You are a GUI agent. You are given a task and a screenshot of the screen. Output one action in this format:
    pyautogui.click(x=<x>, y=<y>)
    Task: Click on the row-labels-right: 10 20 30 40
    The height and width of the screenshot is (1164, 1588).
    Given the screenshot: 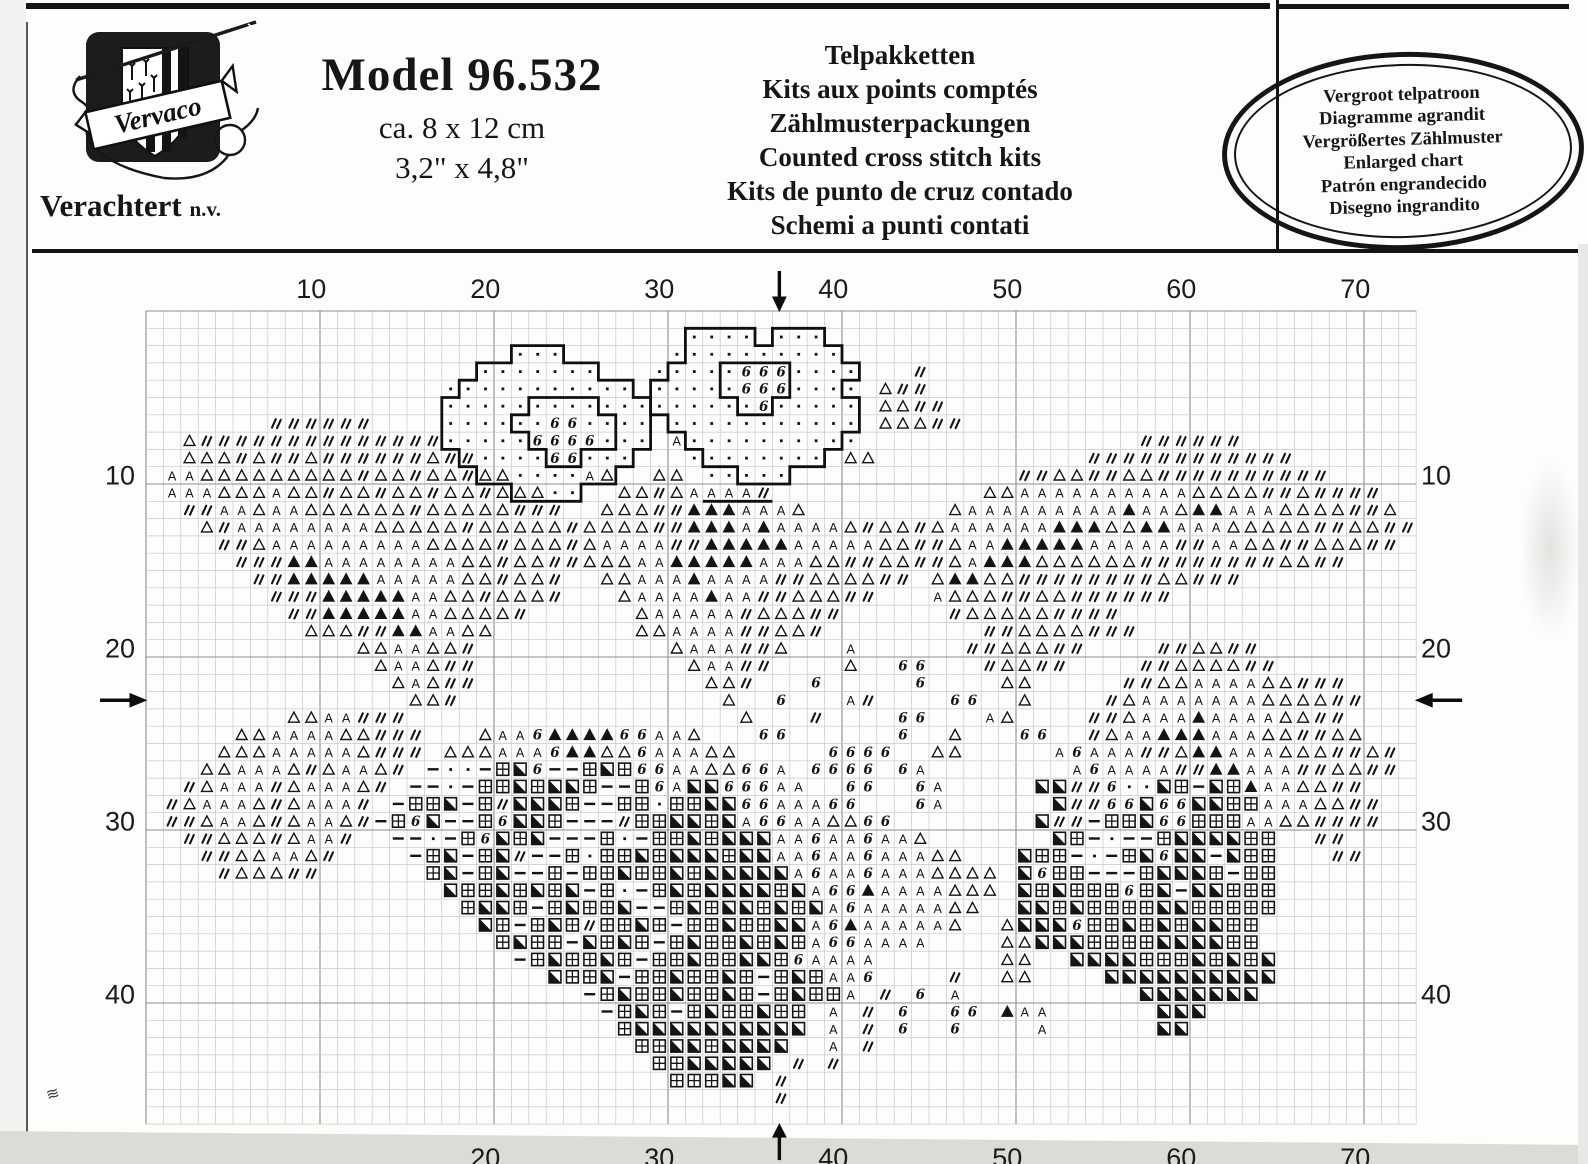 What is the action you would take?
    pyautogui.click(x=1436, y=734)
    